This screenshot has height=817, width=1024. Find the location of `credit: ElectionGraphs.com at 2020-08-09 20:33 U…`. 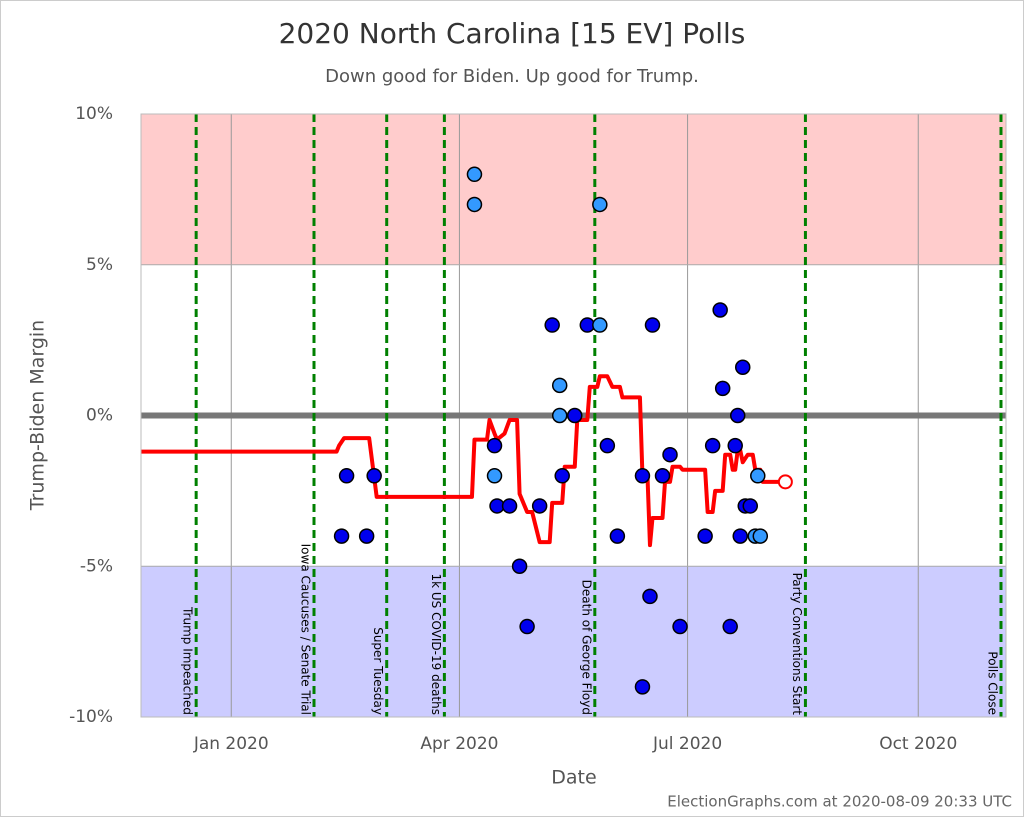

credit: ElectionGraphs.com at 2020-08-09 20:33 U… is located at coordinates (839, 802).